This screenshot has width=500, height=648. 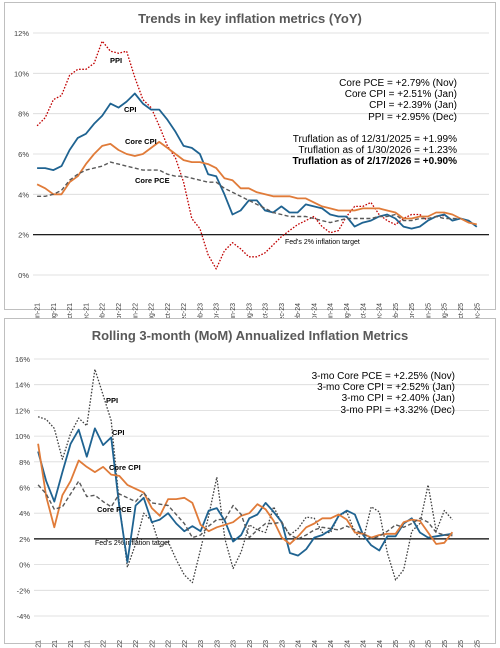 I want to click on annotation-cpi: CPI = +2.39% (Jan), so click(x=413, y=106).